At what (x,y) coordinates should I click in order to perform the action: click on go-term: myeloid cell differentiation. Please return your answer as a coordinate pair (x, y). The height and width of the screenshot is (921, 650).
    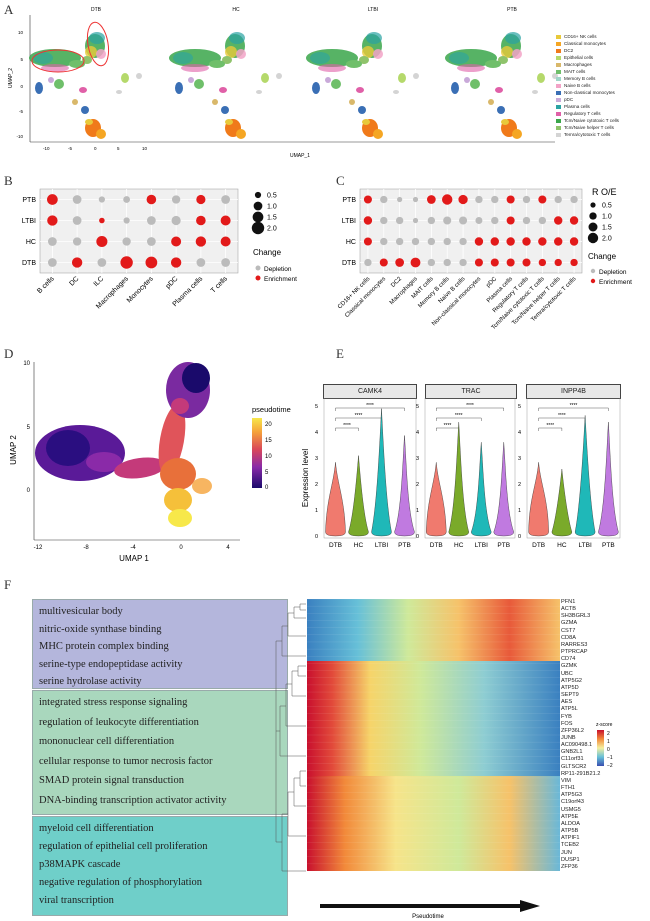
    Looking at the image, I should click on (96, 828).